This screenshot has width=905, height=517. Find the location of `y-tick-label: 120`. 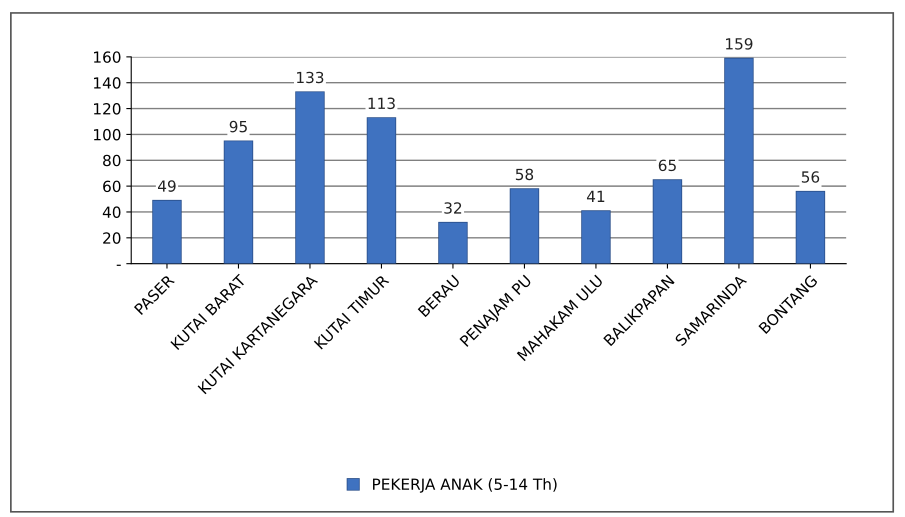

y-tick-label: 120 is located at coordinates (107, 109).